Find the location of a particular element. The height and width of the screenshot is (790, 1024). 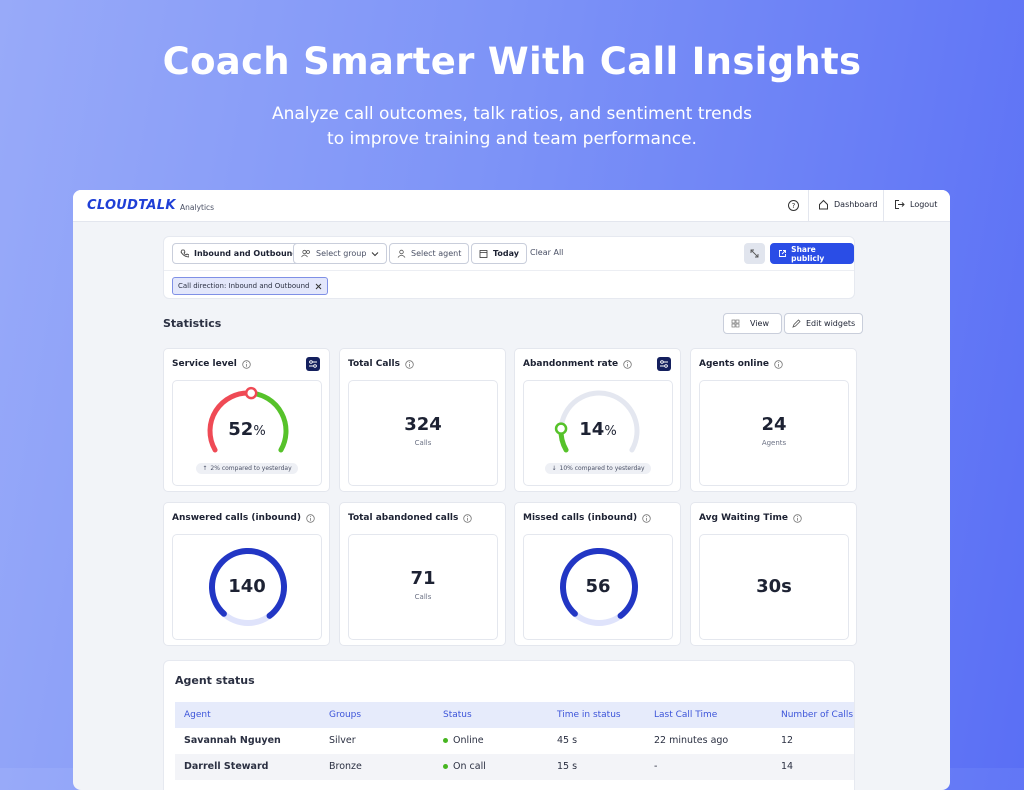

widget-card: Avg Waiting Time 30s is located at coordinates (773, 574).